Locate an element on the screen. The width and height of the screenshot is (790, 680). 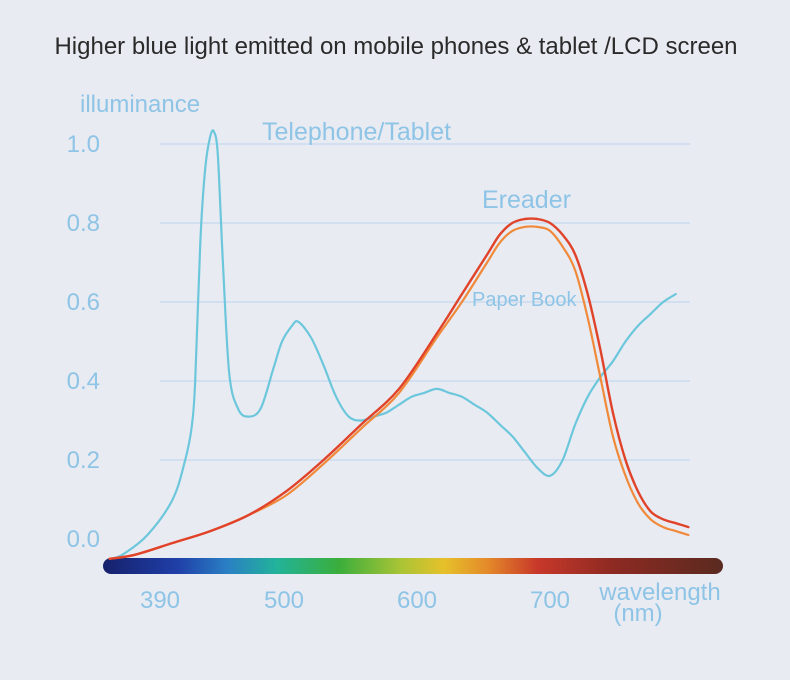
series-label-ereader: Ereader is located at coordinates (526, 200).